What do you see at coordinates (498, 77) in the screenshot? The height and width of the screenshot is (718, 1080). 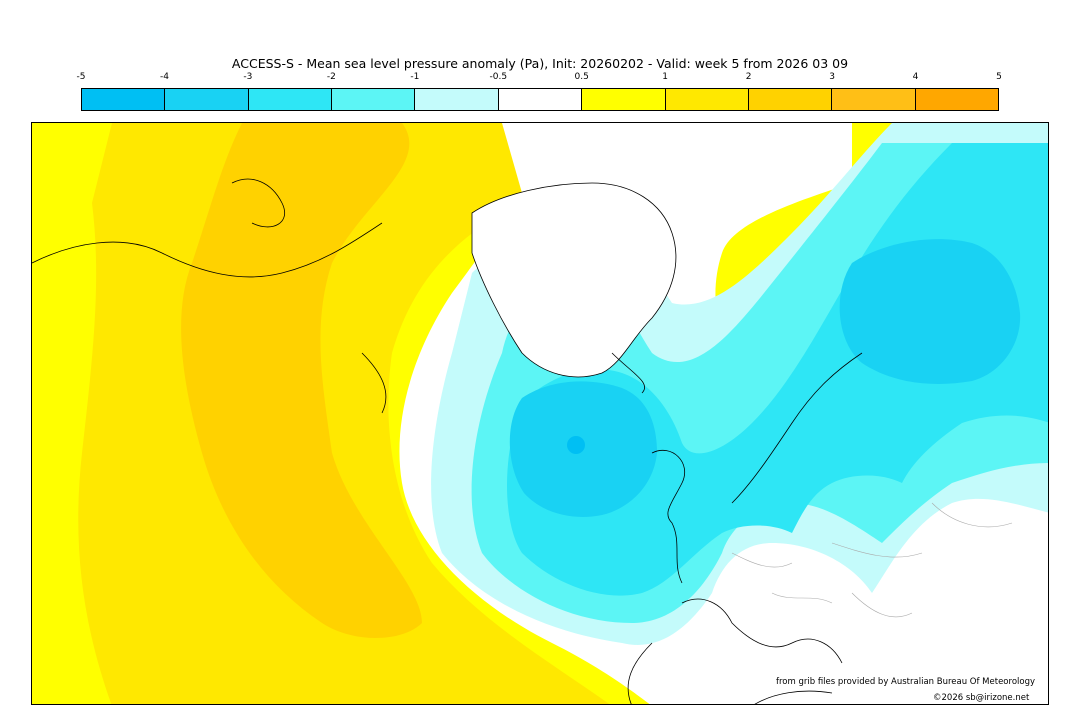 I see `colorbar-tick: -0.5` at bounding box center [498, 77].